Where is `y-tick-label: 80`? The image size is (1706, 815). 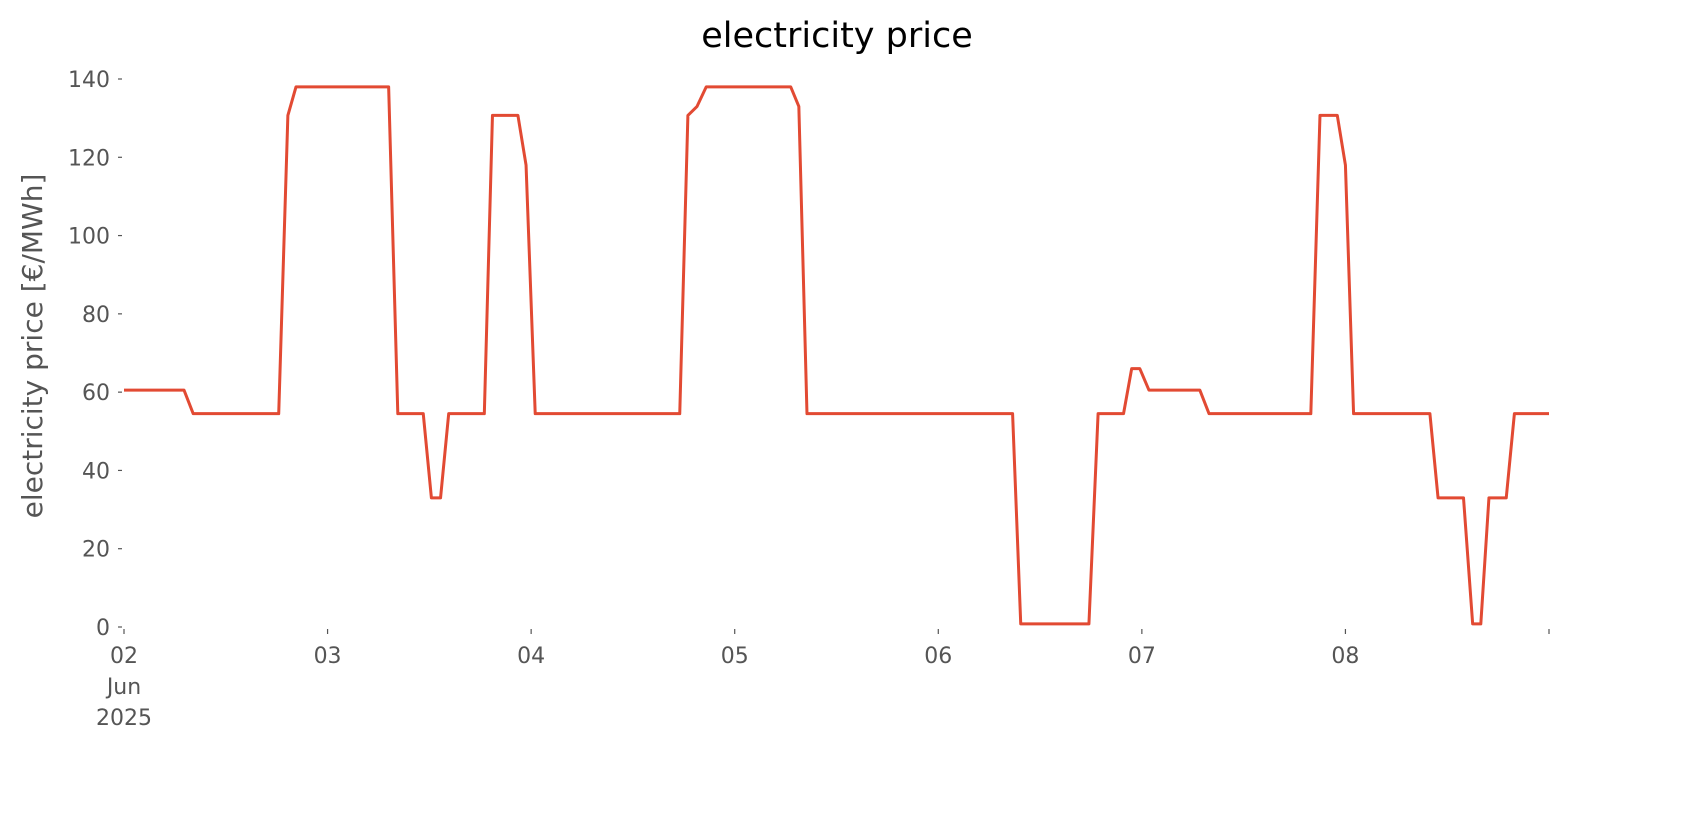 y-tick-label: 80 is located at coordinates (96, 315).